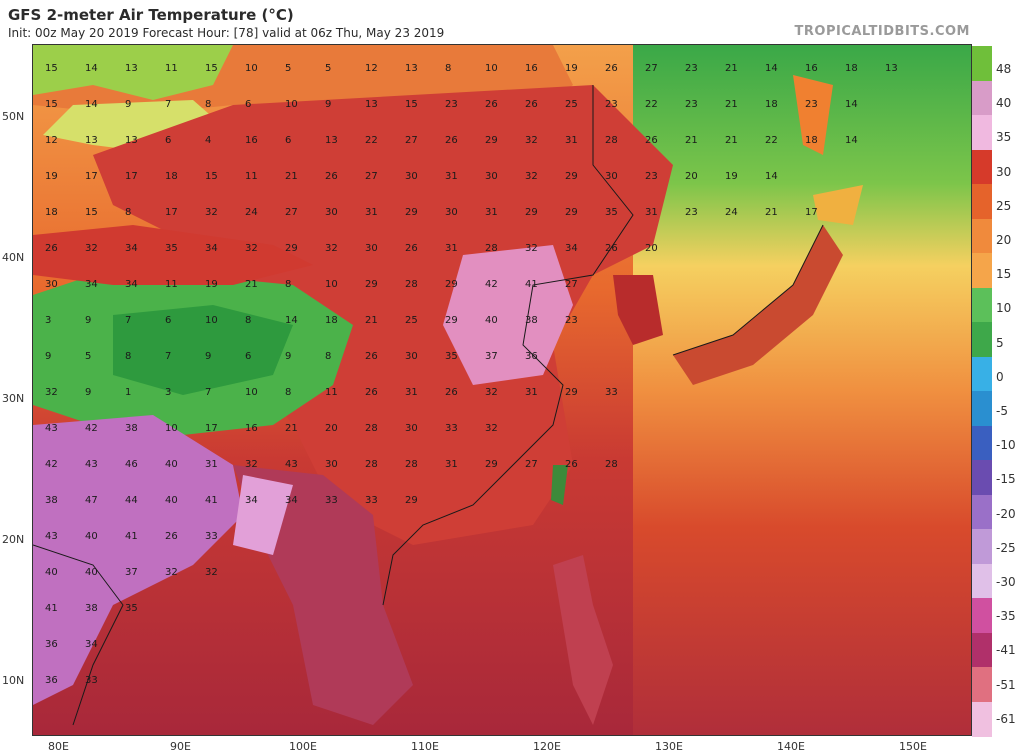 The height and width of the screenshot is (756, 1024). What do you see at coordinates (251, 212) in the screenshot?
I see `temperature-value: 24` at bounding box center [251, 212].